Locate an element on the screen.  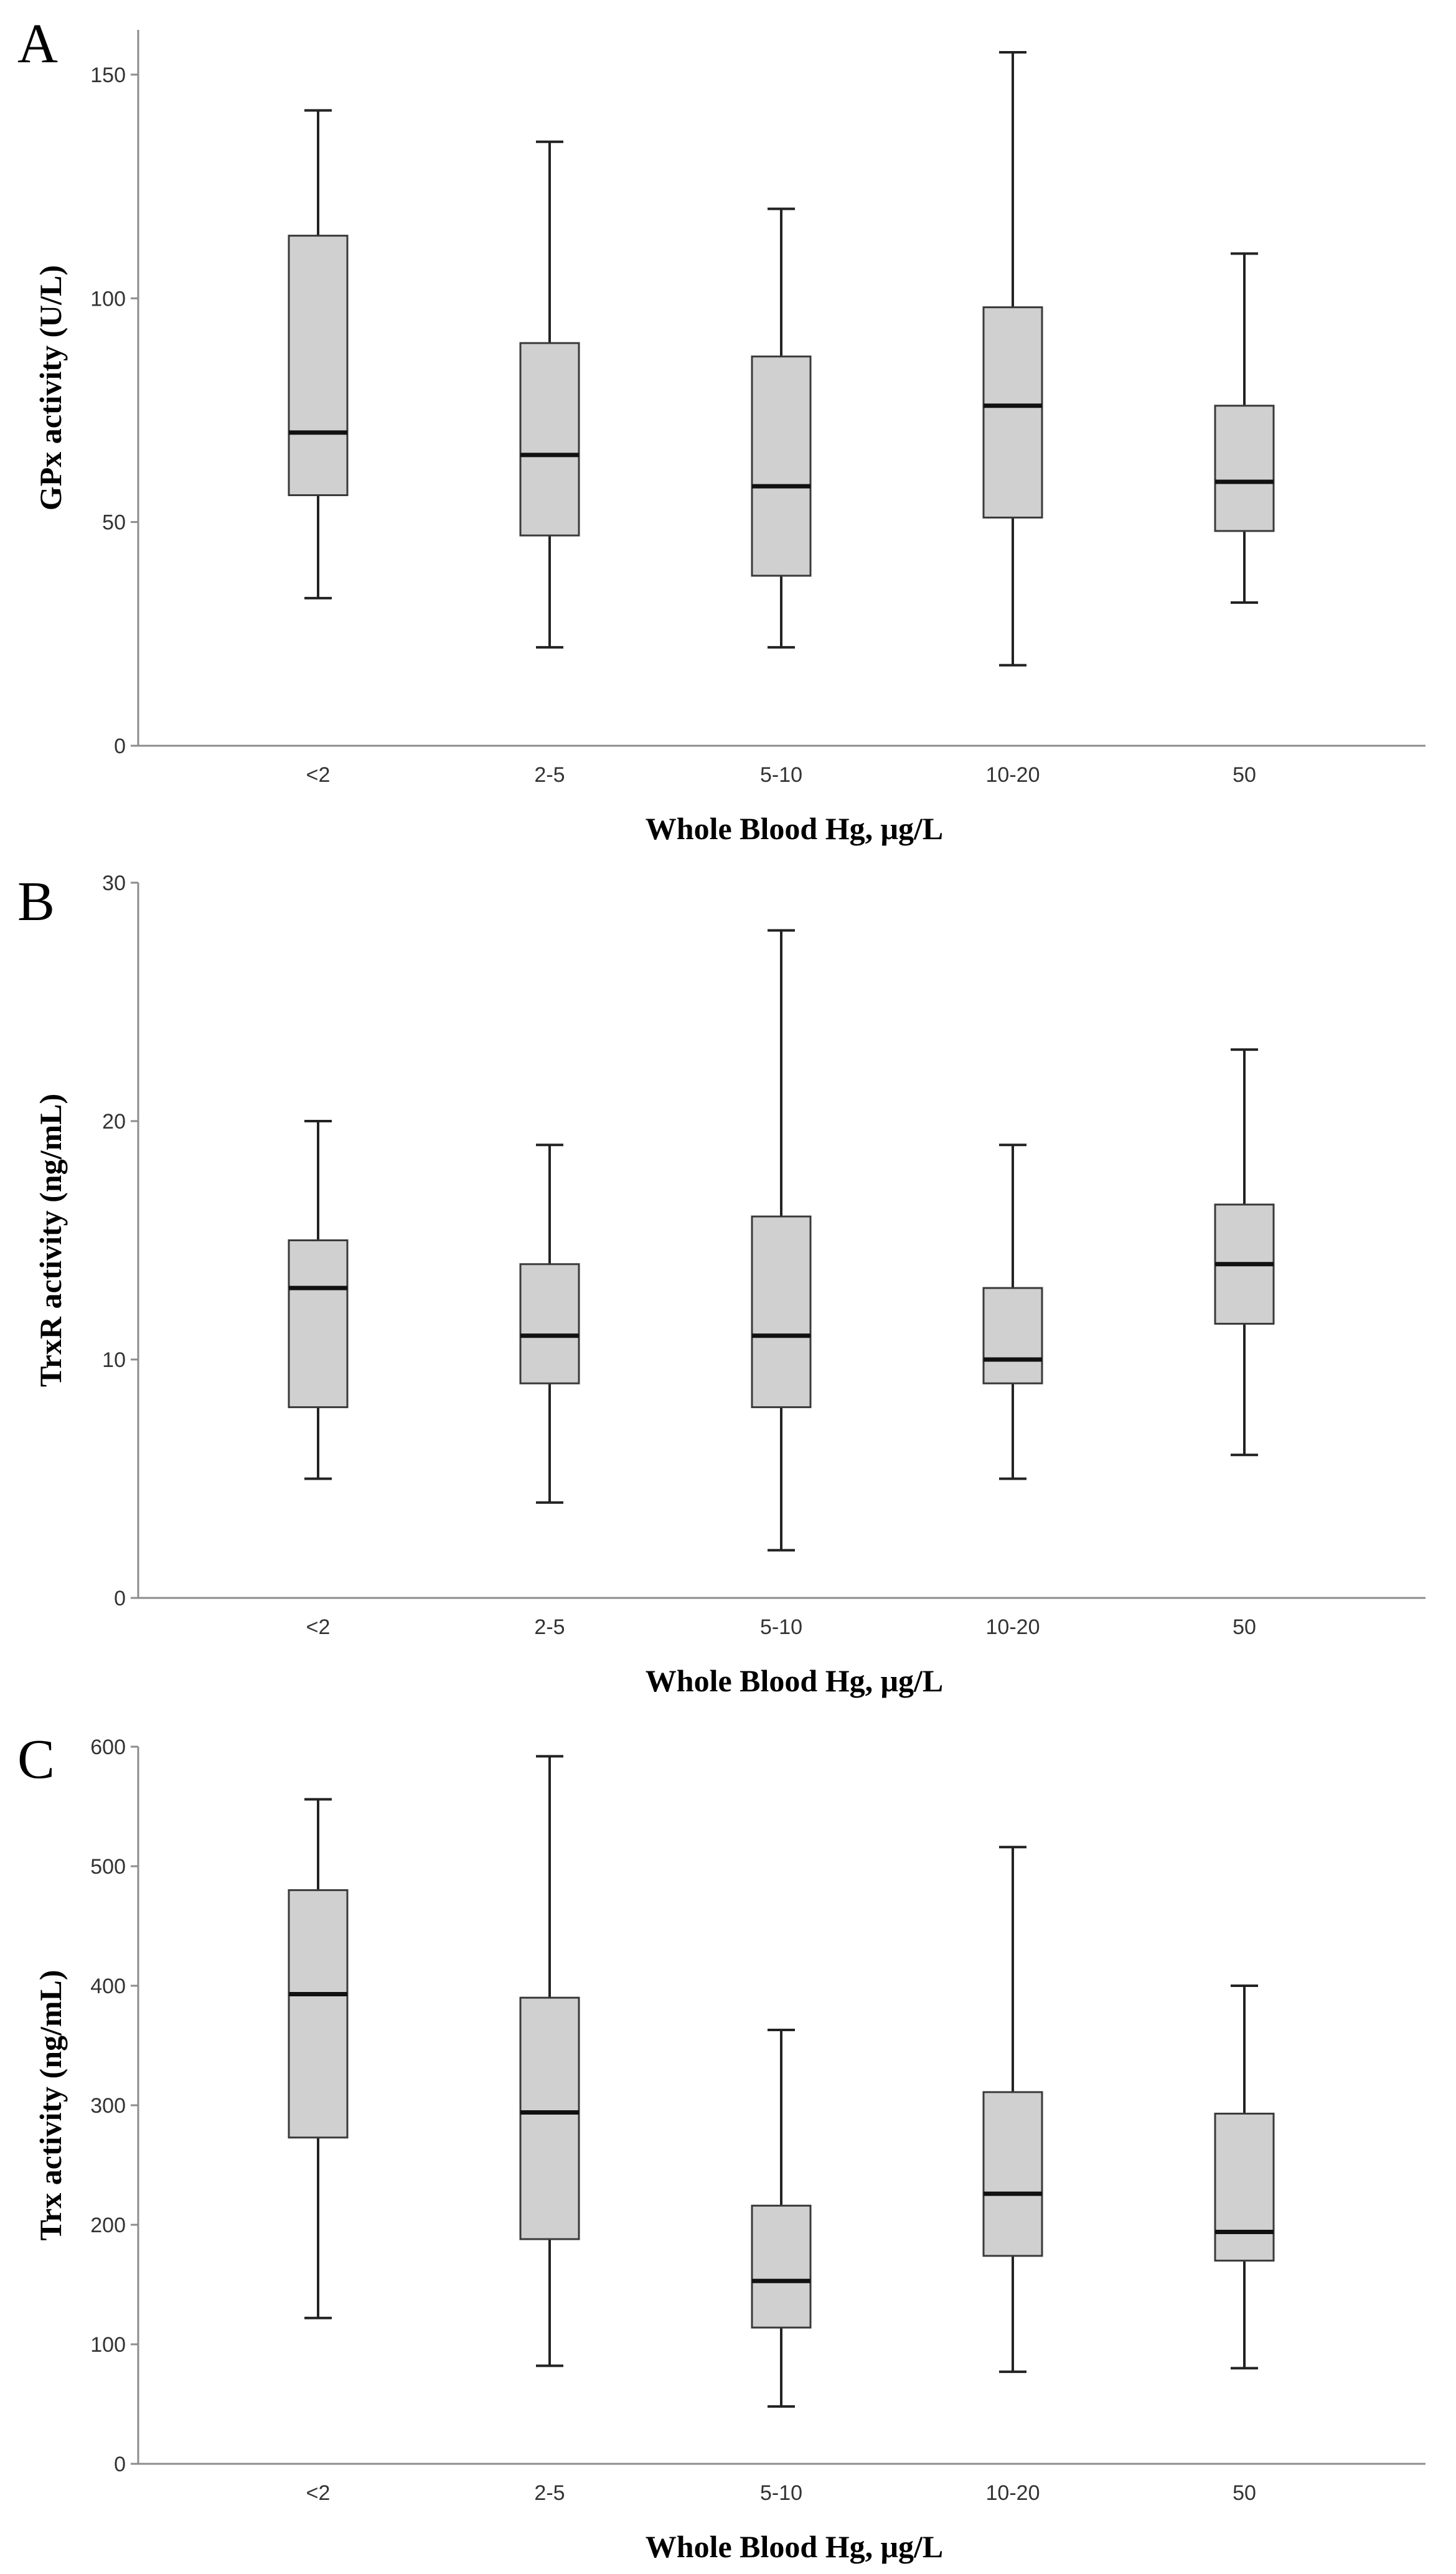
y-tick-label: 600 is located at coordinates (108, 1747).